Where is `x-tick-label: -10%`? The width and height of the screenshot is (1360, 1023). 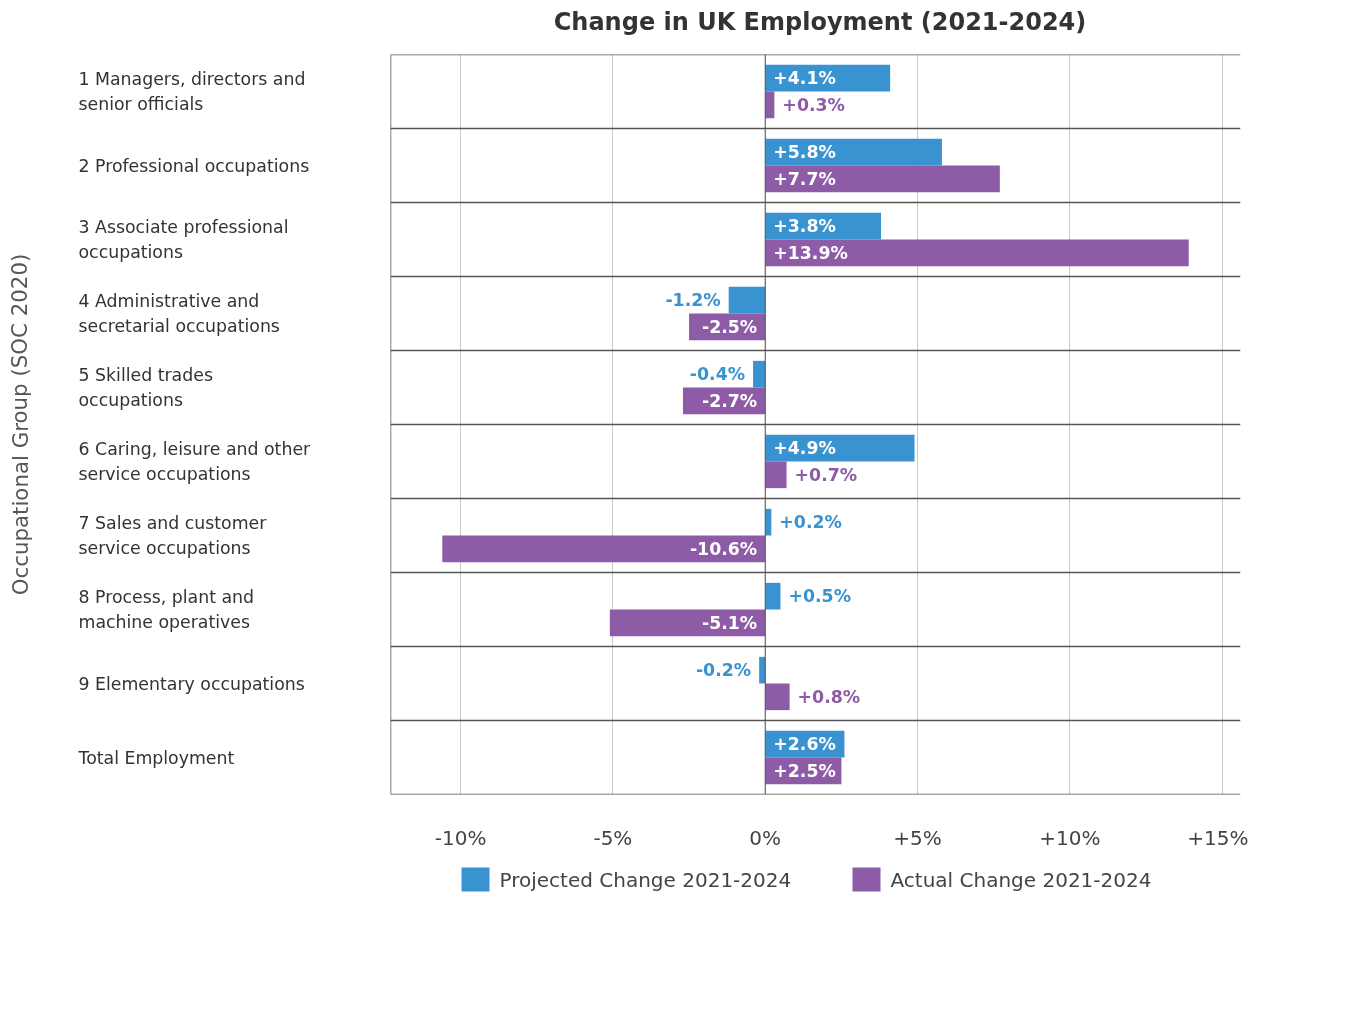
x-tick-label: -10% is located at coordinates (460, 837).